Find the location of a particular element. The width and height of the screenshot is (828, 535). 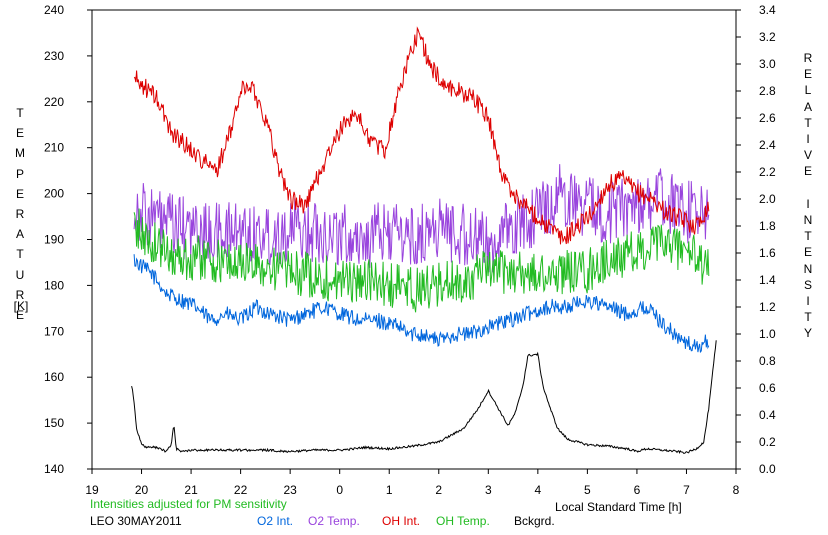

x-tick-label: 7 is located at coordinates (686, 490).